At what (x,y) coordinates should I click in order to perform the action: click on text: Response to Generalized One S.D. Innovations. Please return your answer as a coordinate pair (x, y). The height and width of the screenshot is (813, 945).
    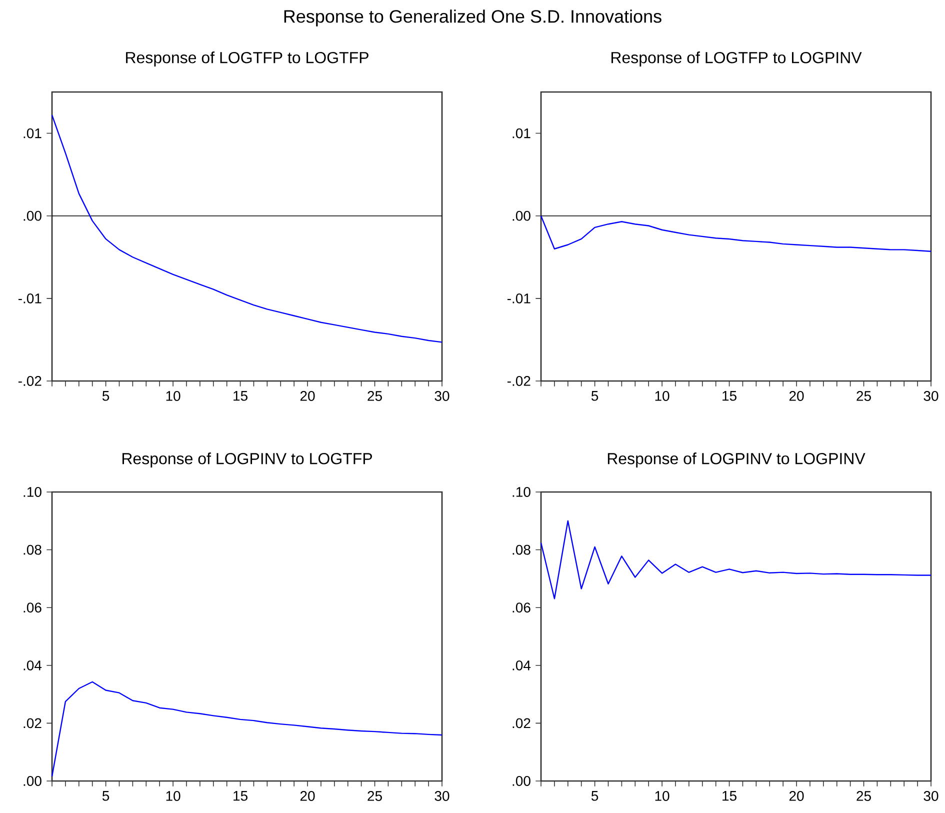
    Looking at the image, I should click on (473, 18).